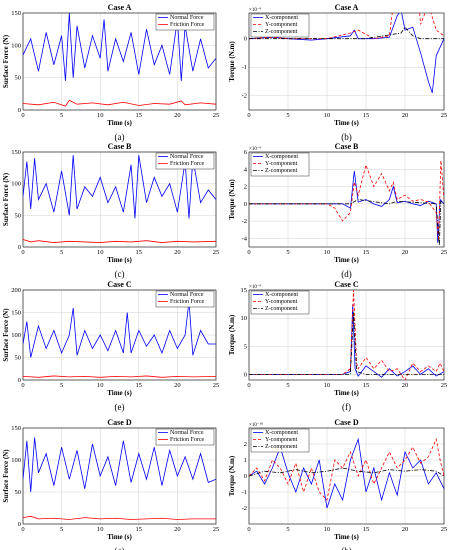 This screenshot has width=452, height=550. What do you see at coordinates (256, 425) in the screenshot?
I see `axis-exponent: ×10⁻¹⁰` at bounding box center [256, 425].